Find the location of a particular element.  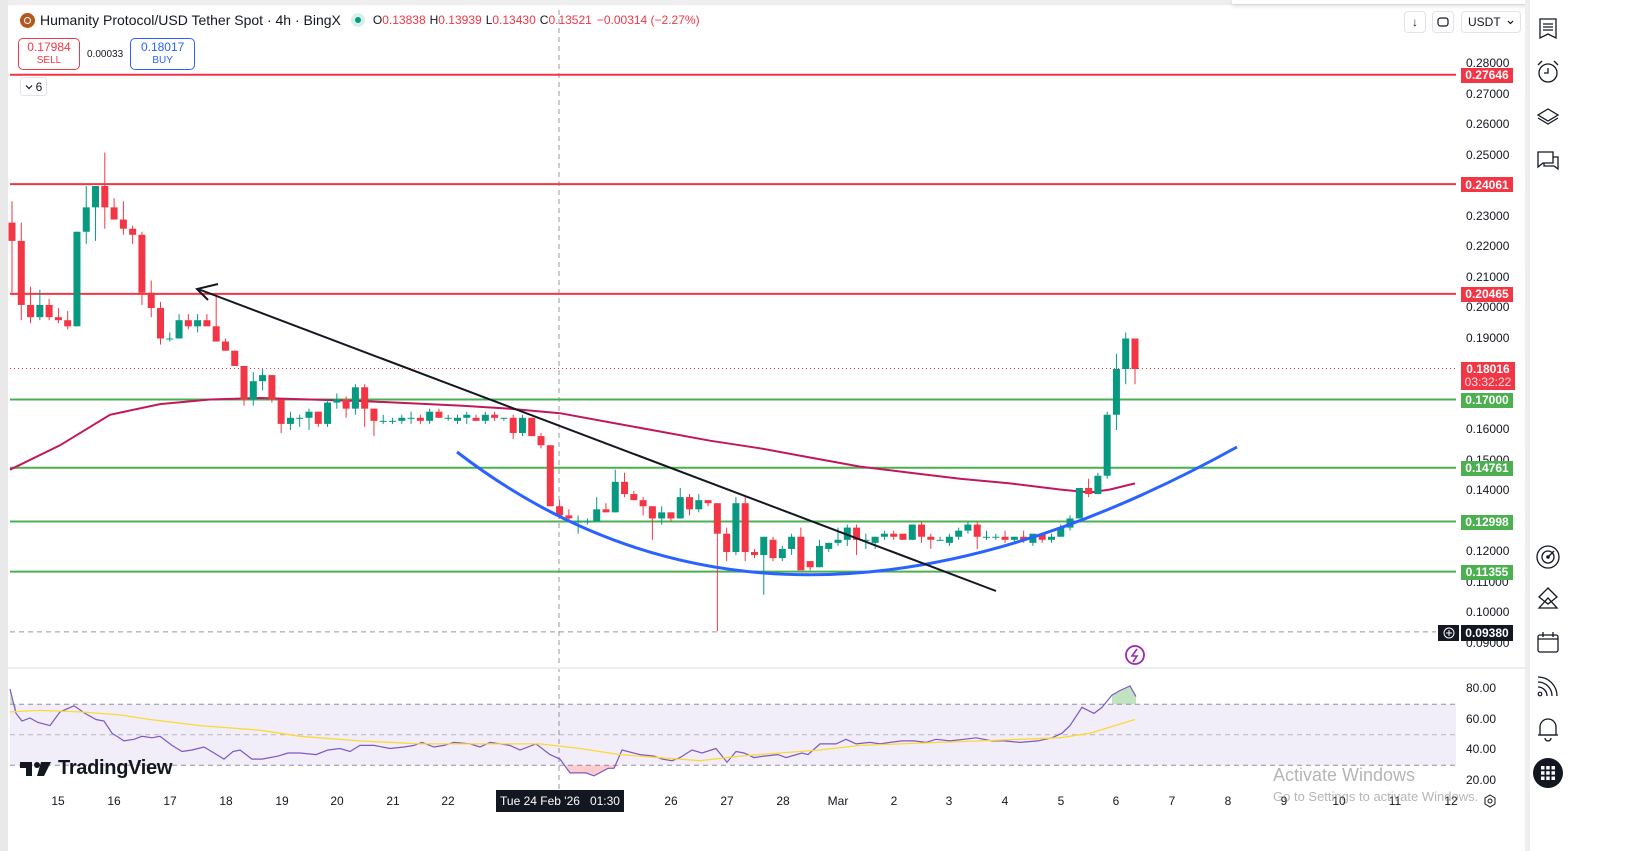

object-tree-button is located at coordinates (1548, 117).